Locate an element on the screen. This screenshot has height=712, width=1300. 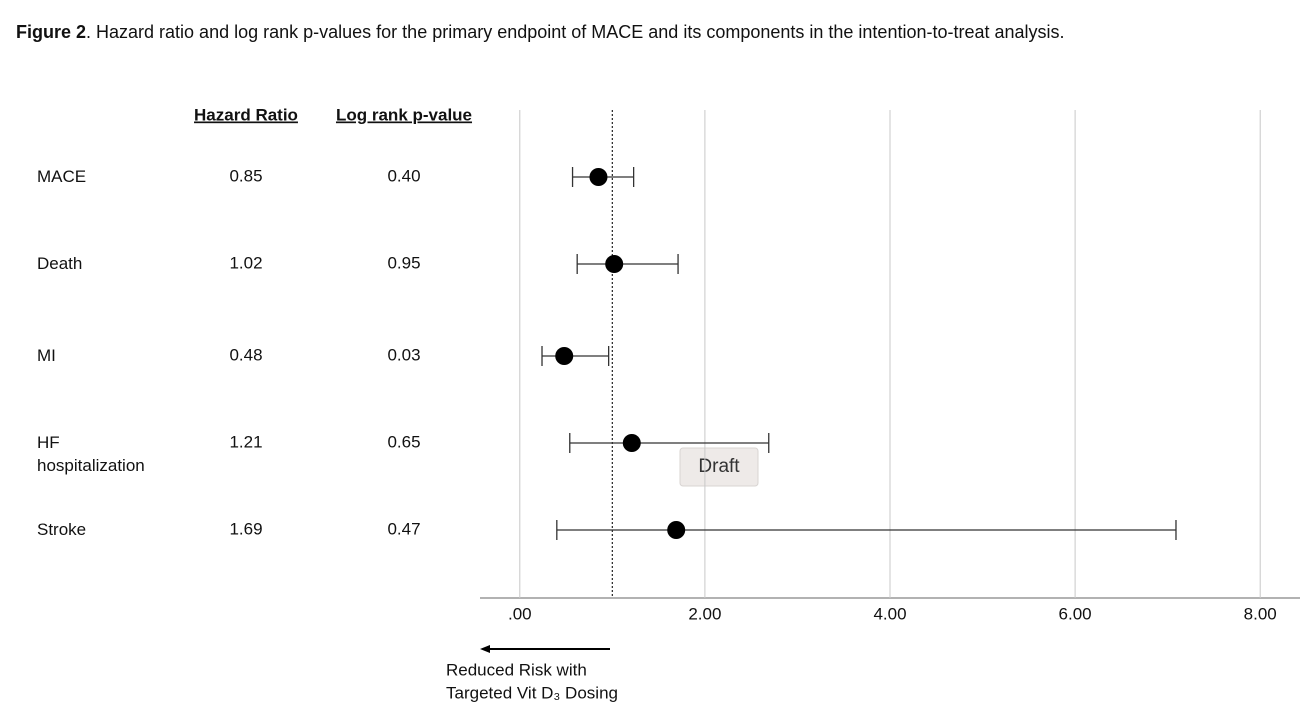
hazard-ratio: 1.02 is located at coordinates (245, 262).